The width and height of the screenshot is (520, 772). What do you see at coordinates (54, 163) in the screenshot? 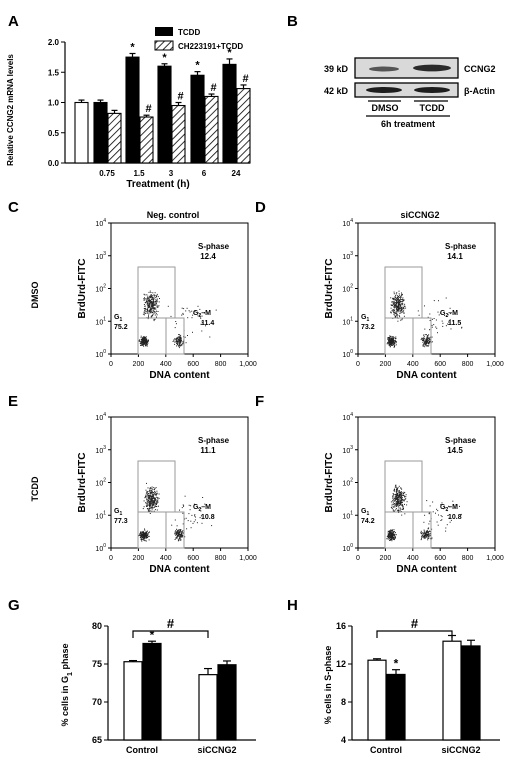
I see `a-ytick-label: 0.0` at bounding box center [54, 163].